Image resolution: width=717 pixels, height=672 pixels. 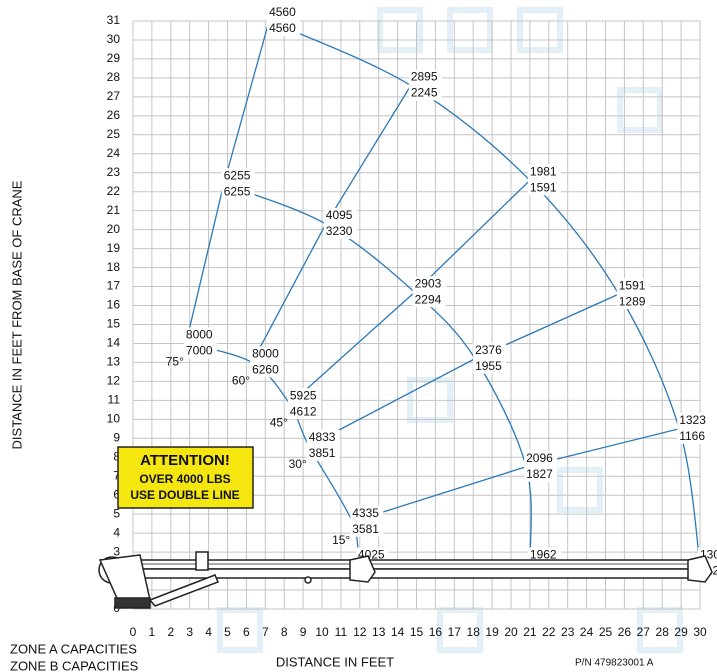 What do you see at coordinates (424, 77) in the screenshot?
I see `zone-a-capacity: 2895` at bounding box center [424, 77].